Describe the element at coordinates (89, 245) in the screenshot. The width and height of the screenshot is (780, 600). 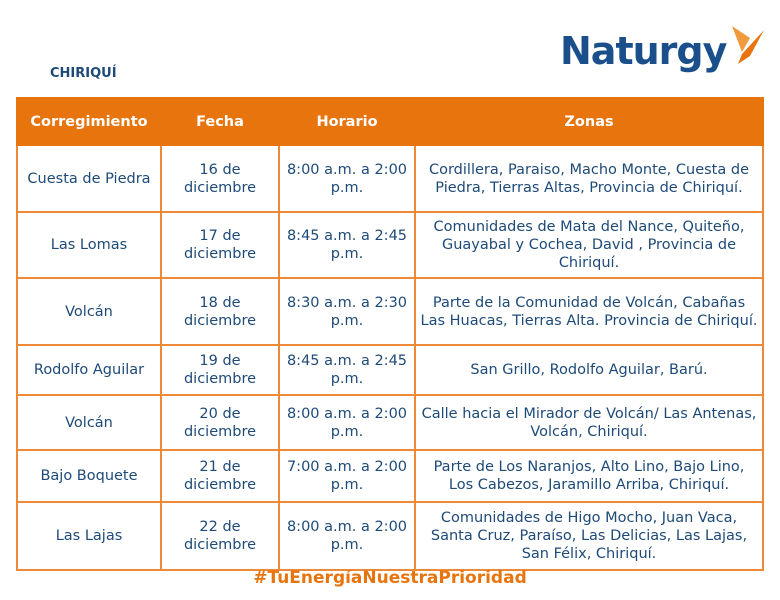
I see `cell-corregimiento: Las Lomas` at that location.